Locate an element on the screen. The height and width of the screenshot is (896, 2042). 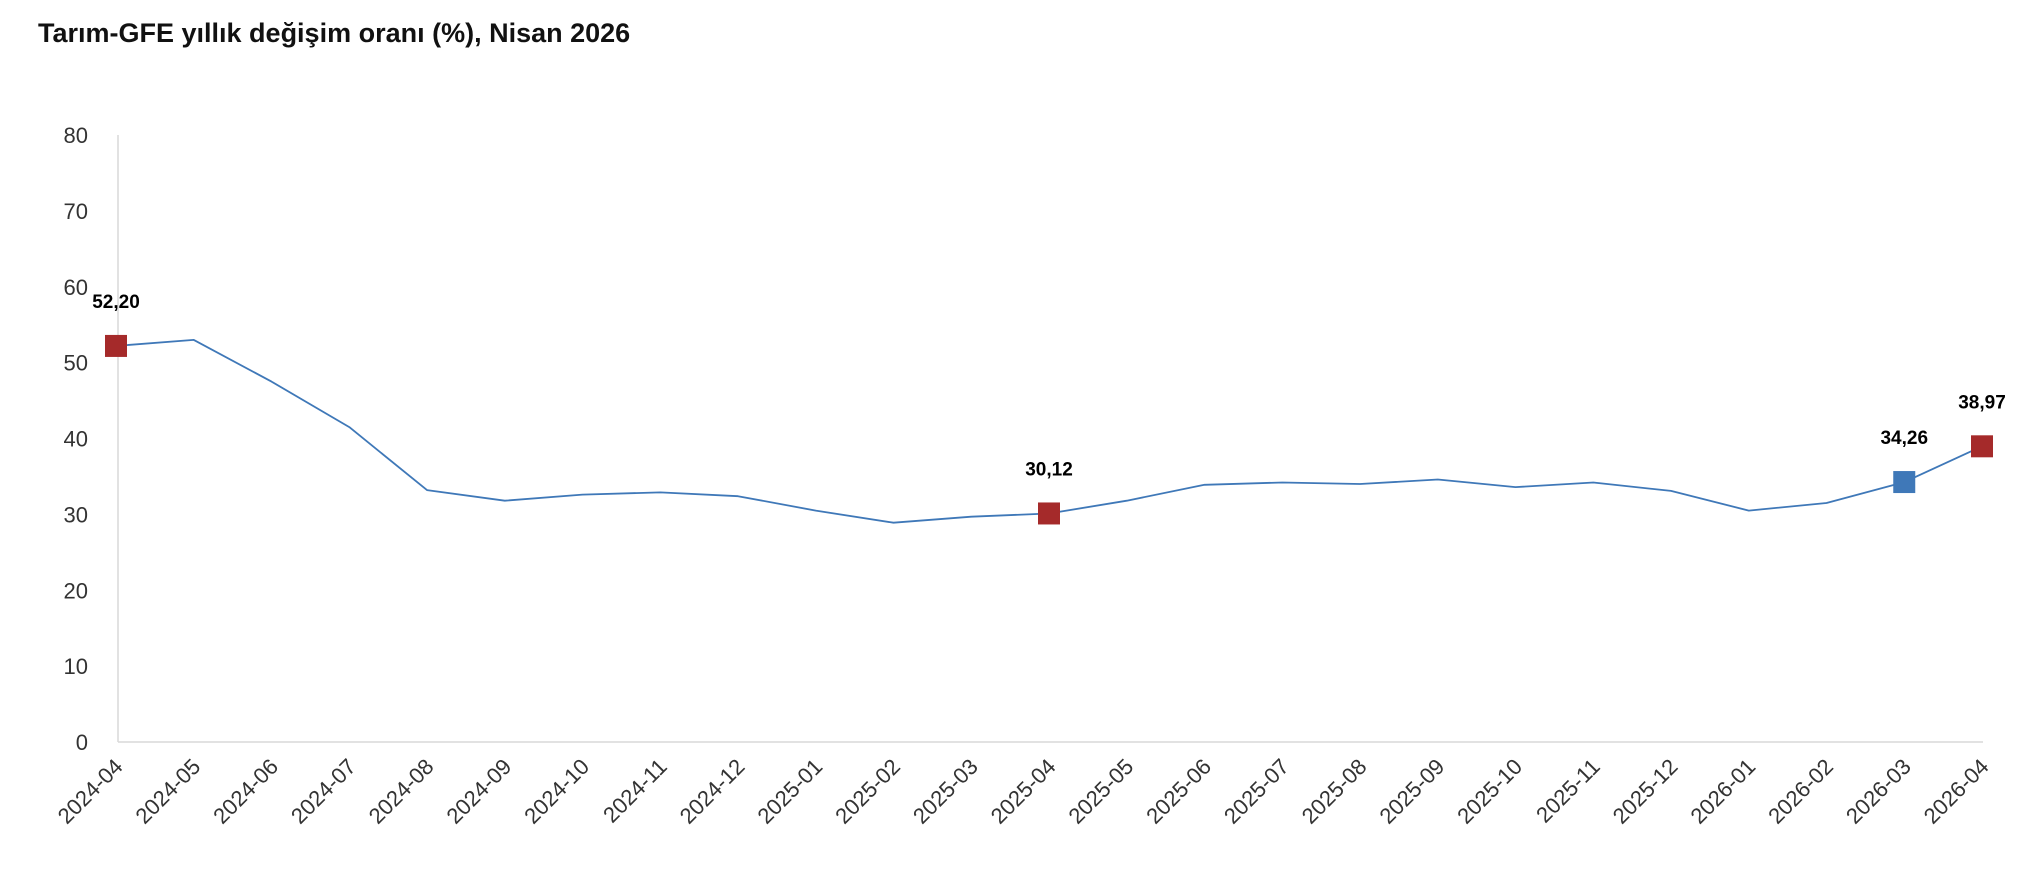
y-tick-label: 40 is located at coordinates (76, 439).